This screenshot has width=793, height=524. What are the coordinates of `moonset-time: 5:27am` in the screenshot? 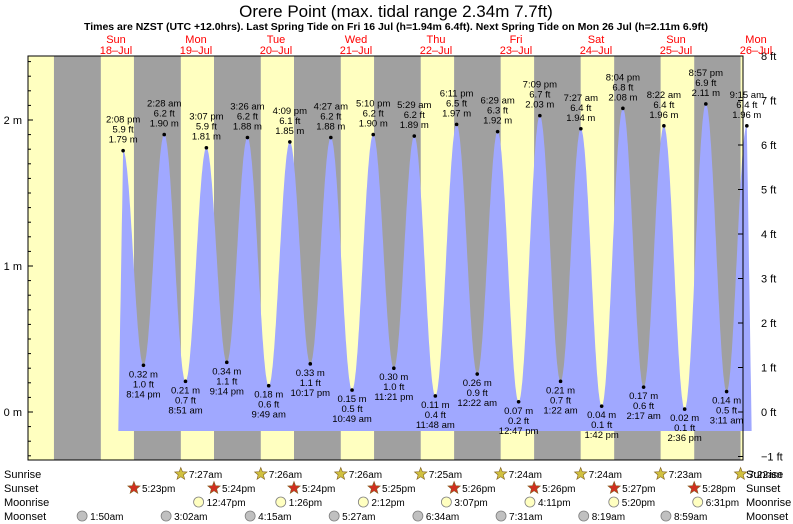 It's located at (358, 517).